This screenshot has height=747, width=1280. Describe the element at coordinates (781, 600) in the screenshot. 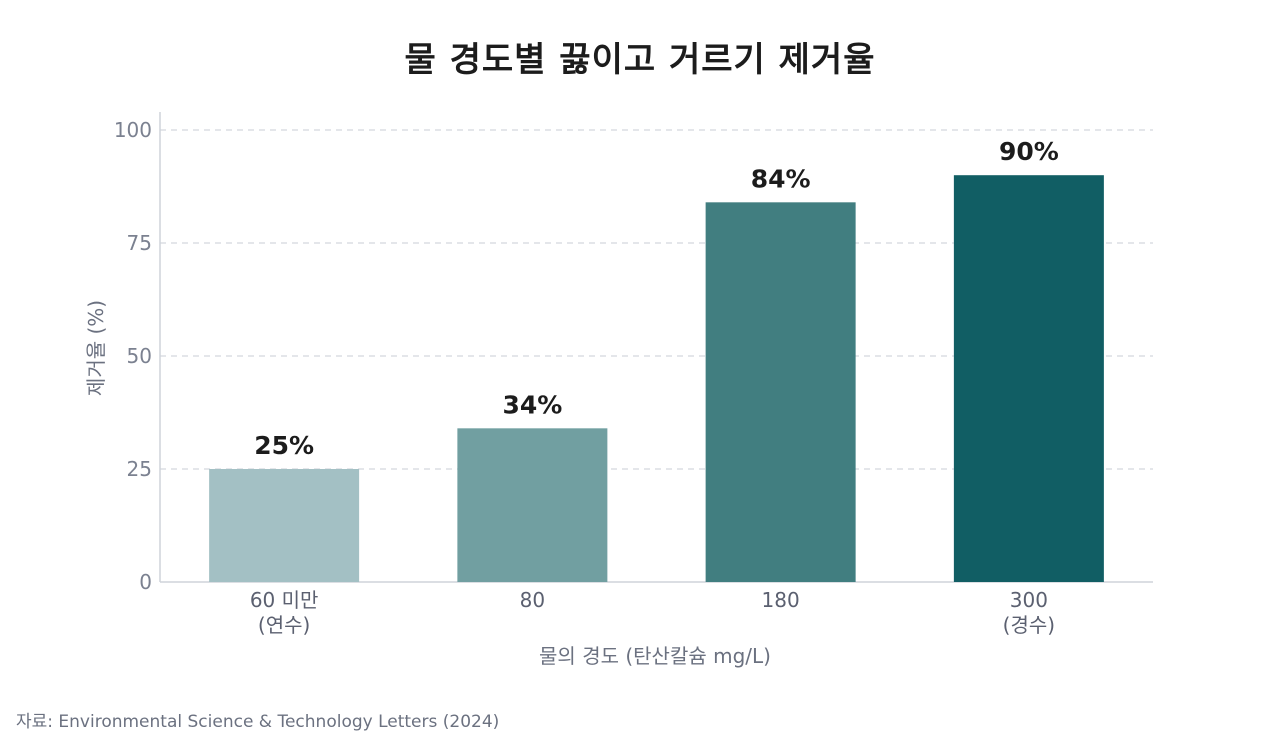

I see `x-category-label: 180` at that location.